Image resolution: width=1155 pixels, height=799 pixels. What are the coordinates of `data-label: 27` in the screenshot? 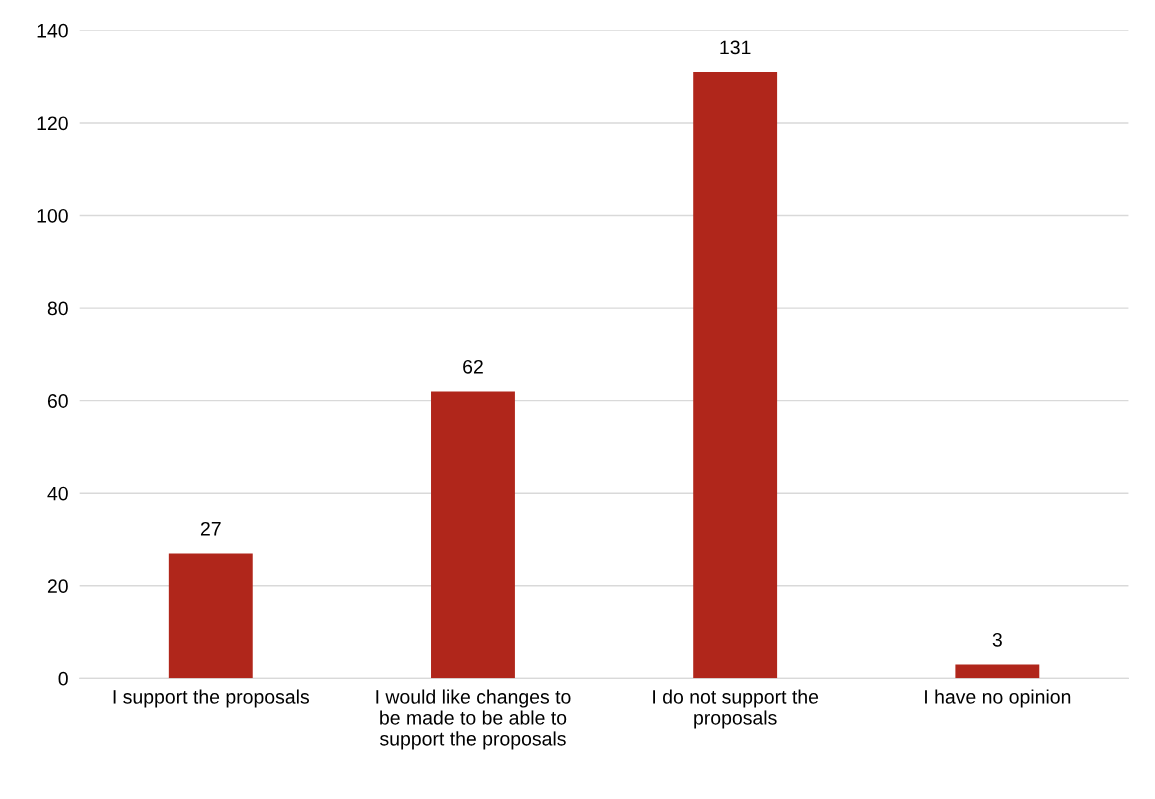 It's located at (210, 528).